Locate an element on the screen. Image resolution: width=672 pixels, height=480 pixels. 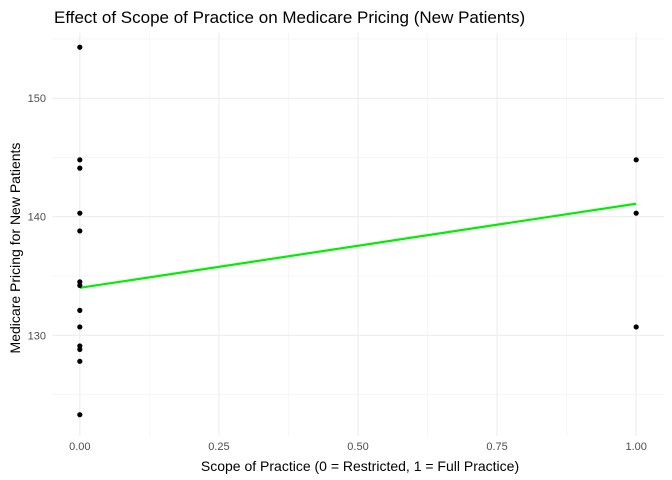
x-tick-label: 0.00 is located at coordinates (79, 447).